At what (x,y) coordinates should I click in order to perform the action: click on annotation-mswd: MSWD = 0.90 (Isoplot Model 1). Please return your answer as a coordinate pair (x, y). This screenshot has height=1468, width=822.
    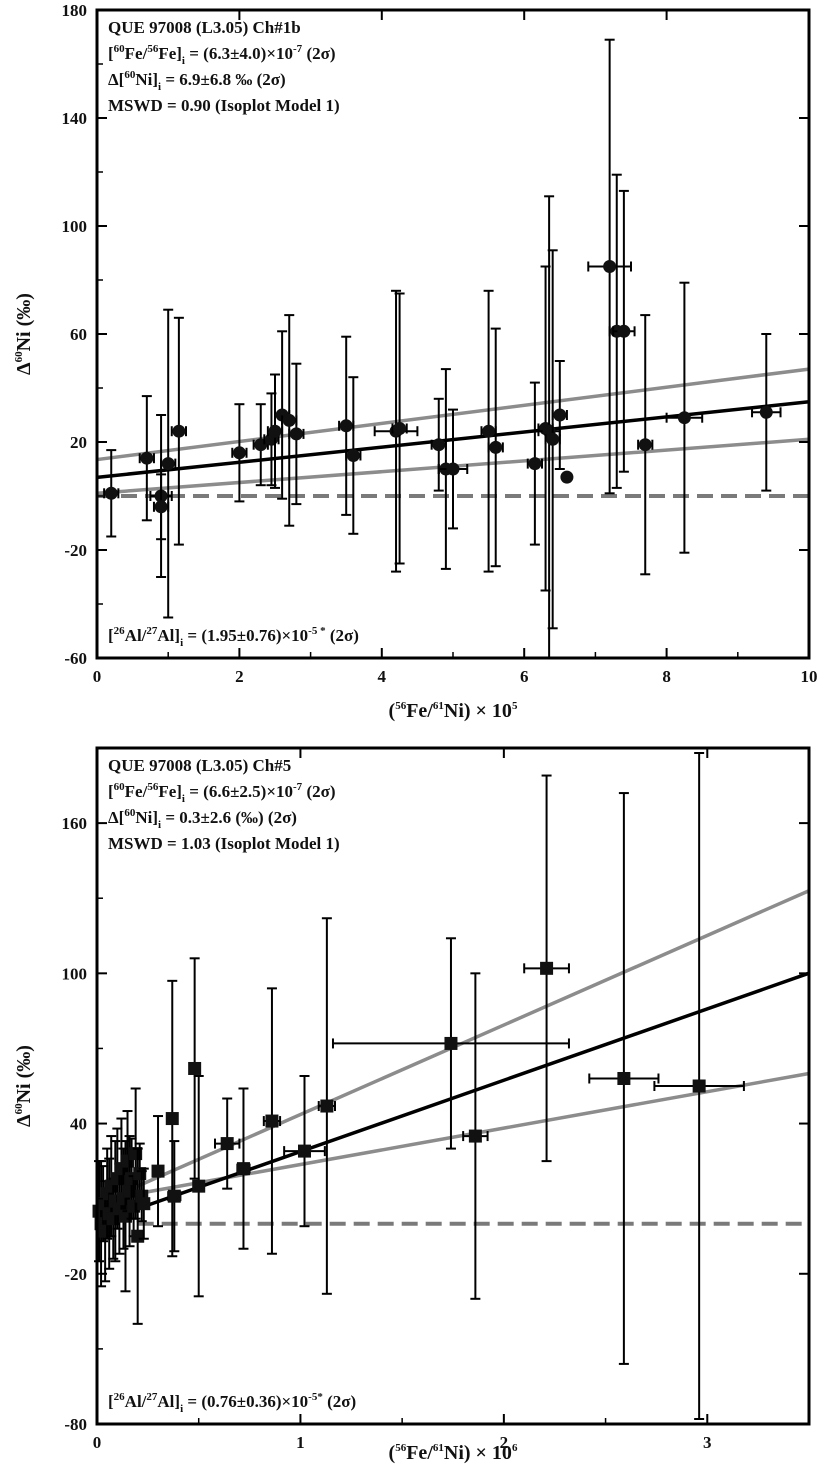
    Looking at the image, I should click on (224, 105).